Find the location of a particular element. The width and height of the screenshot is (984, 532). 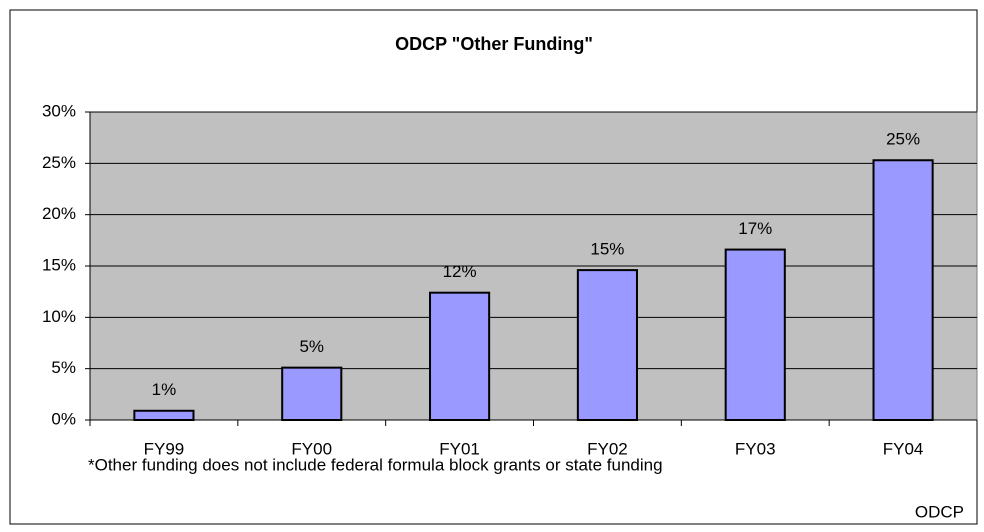

data-label: 12% is located at coordinates (460, 271).